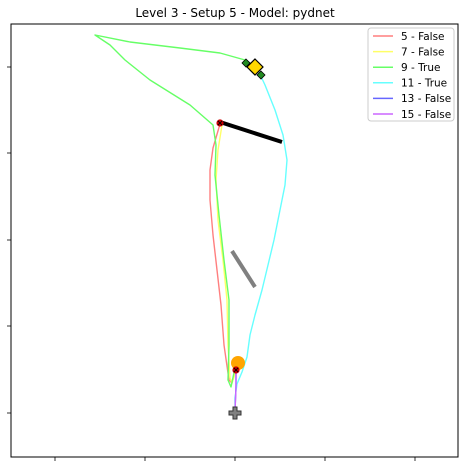 This screenshot has height=469, width=465. I want to click on markers-layer, so click(241, 239).